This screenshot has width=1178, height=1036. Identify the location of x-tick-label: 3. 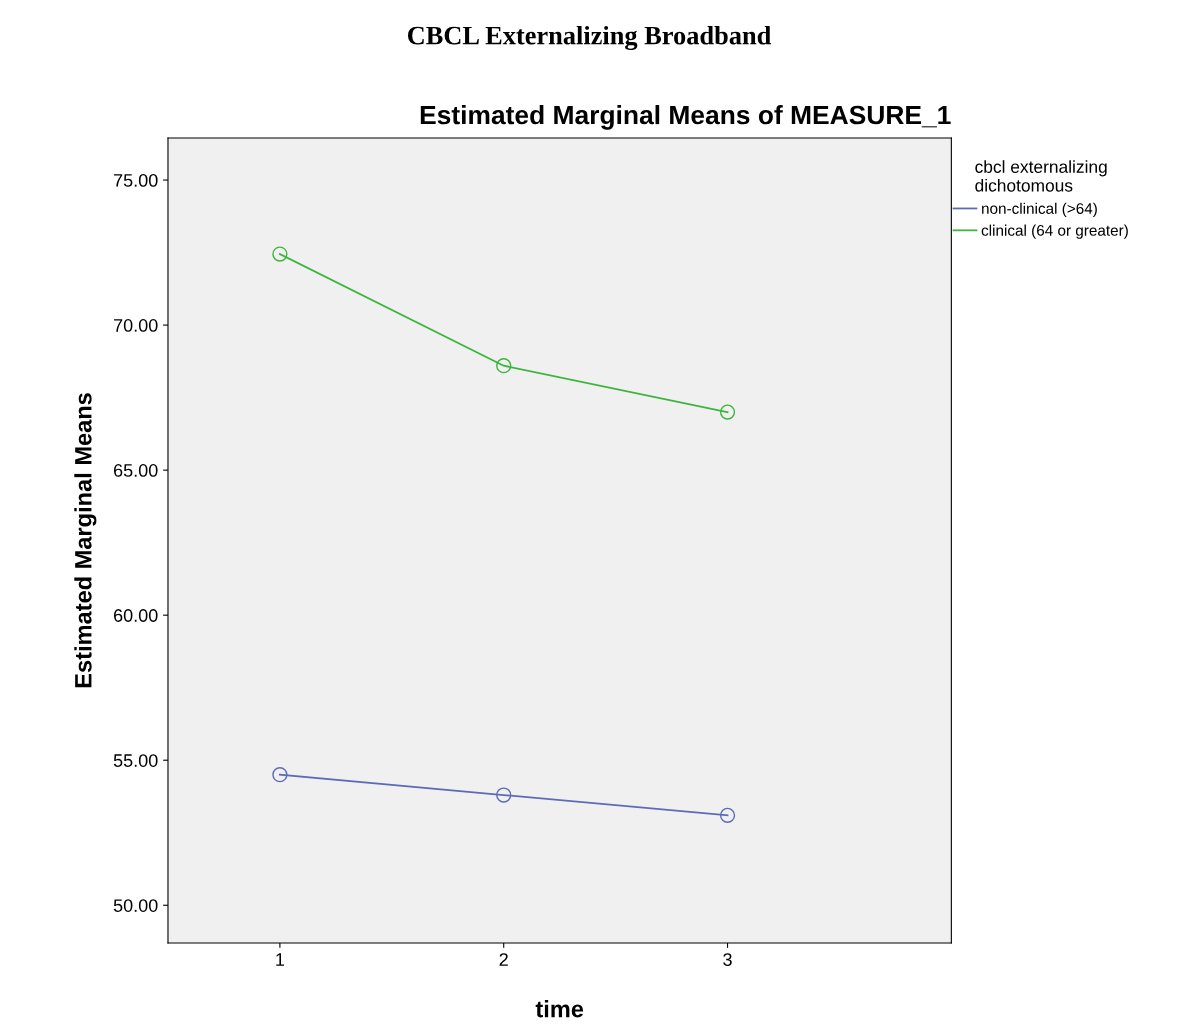
(727, 959).